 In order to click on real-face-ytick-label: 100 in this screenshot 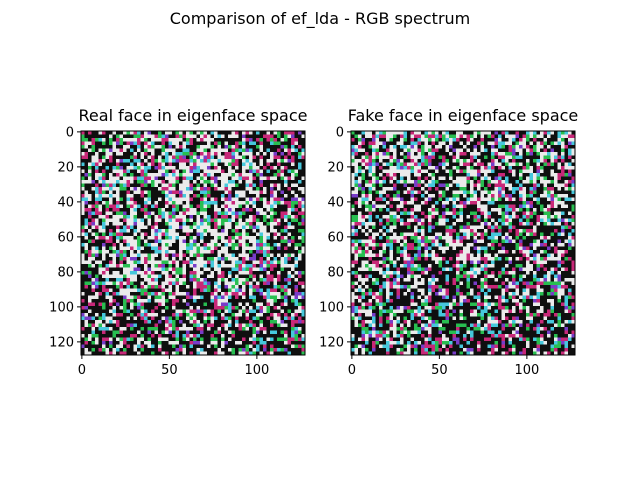, I will do `click(61, 307)`.